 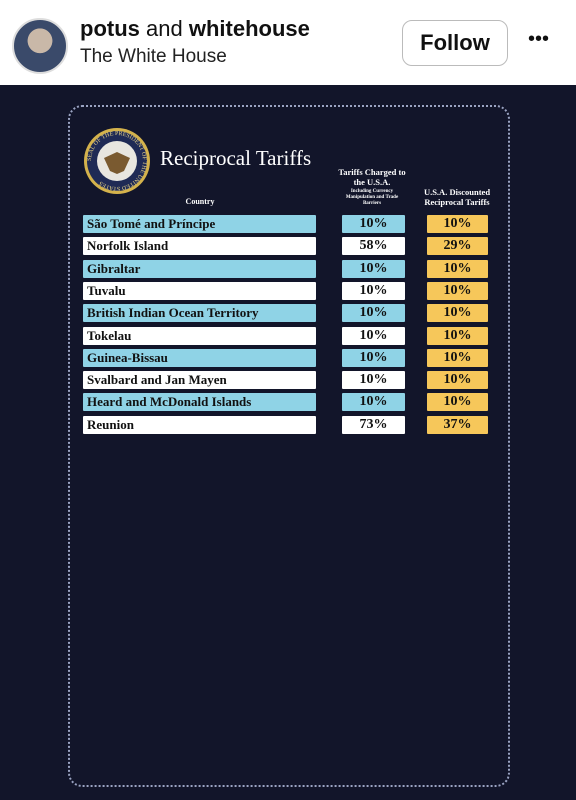 What do you see at coordinates (199, 268) in the screenshot?
I see `country-cell: Gibraltar` at bounding box center [199, 268].